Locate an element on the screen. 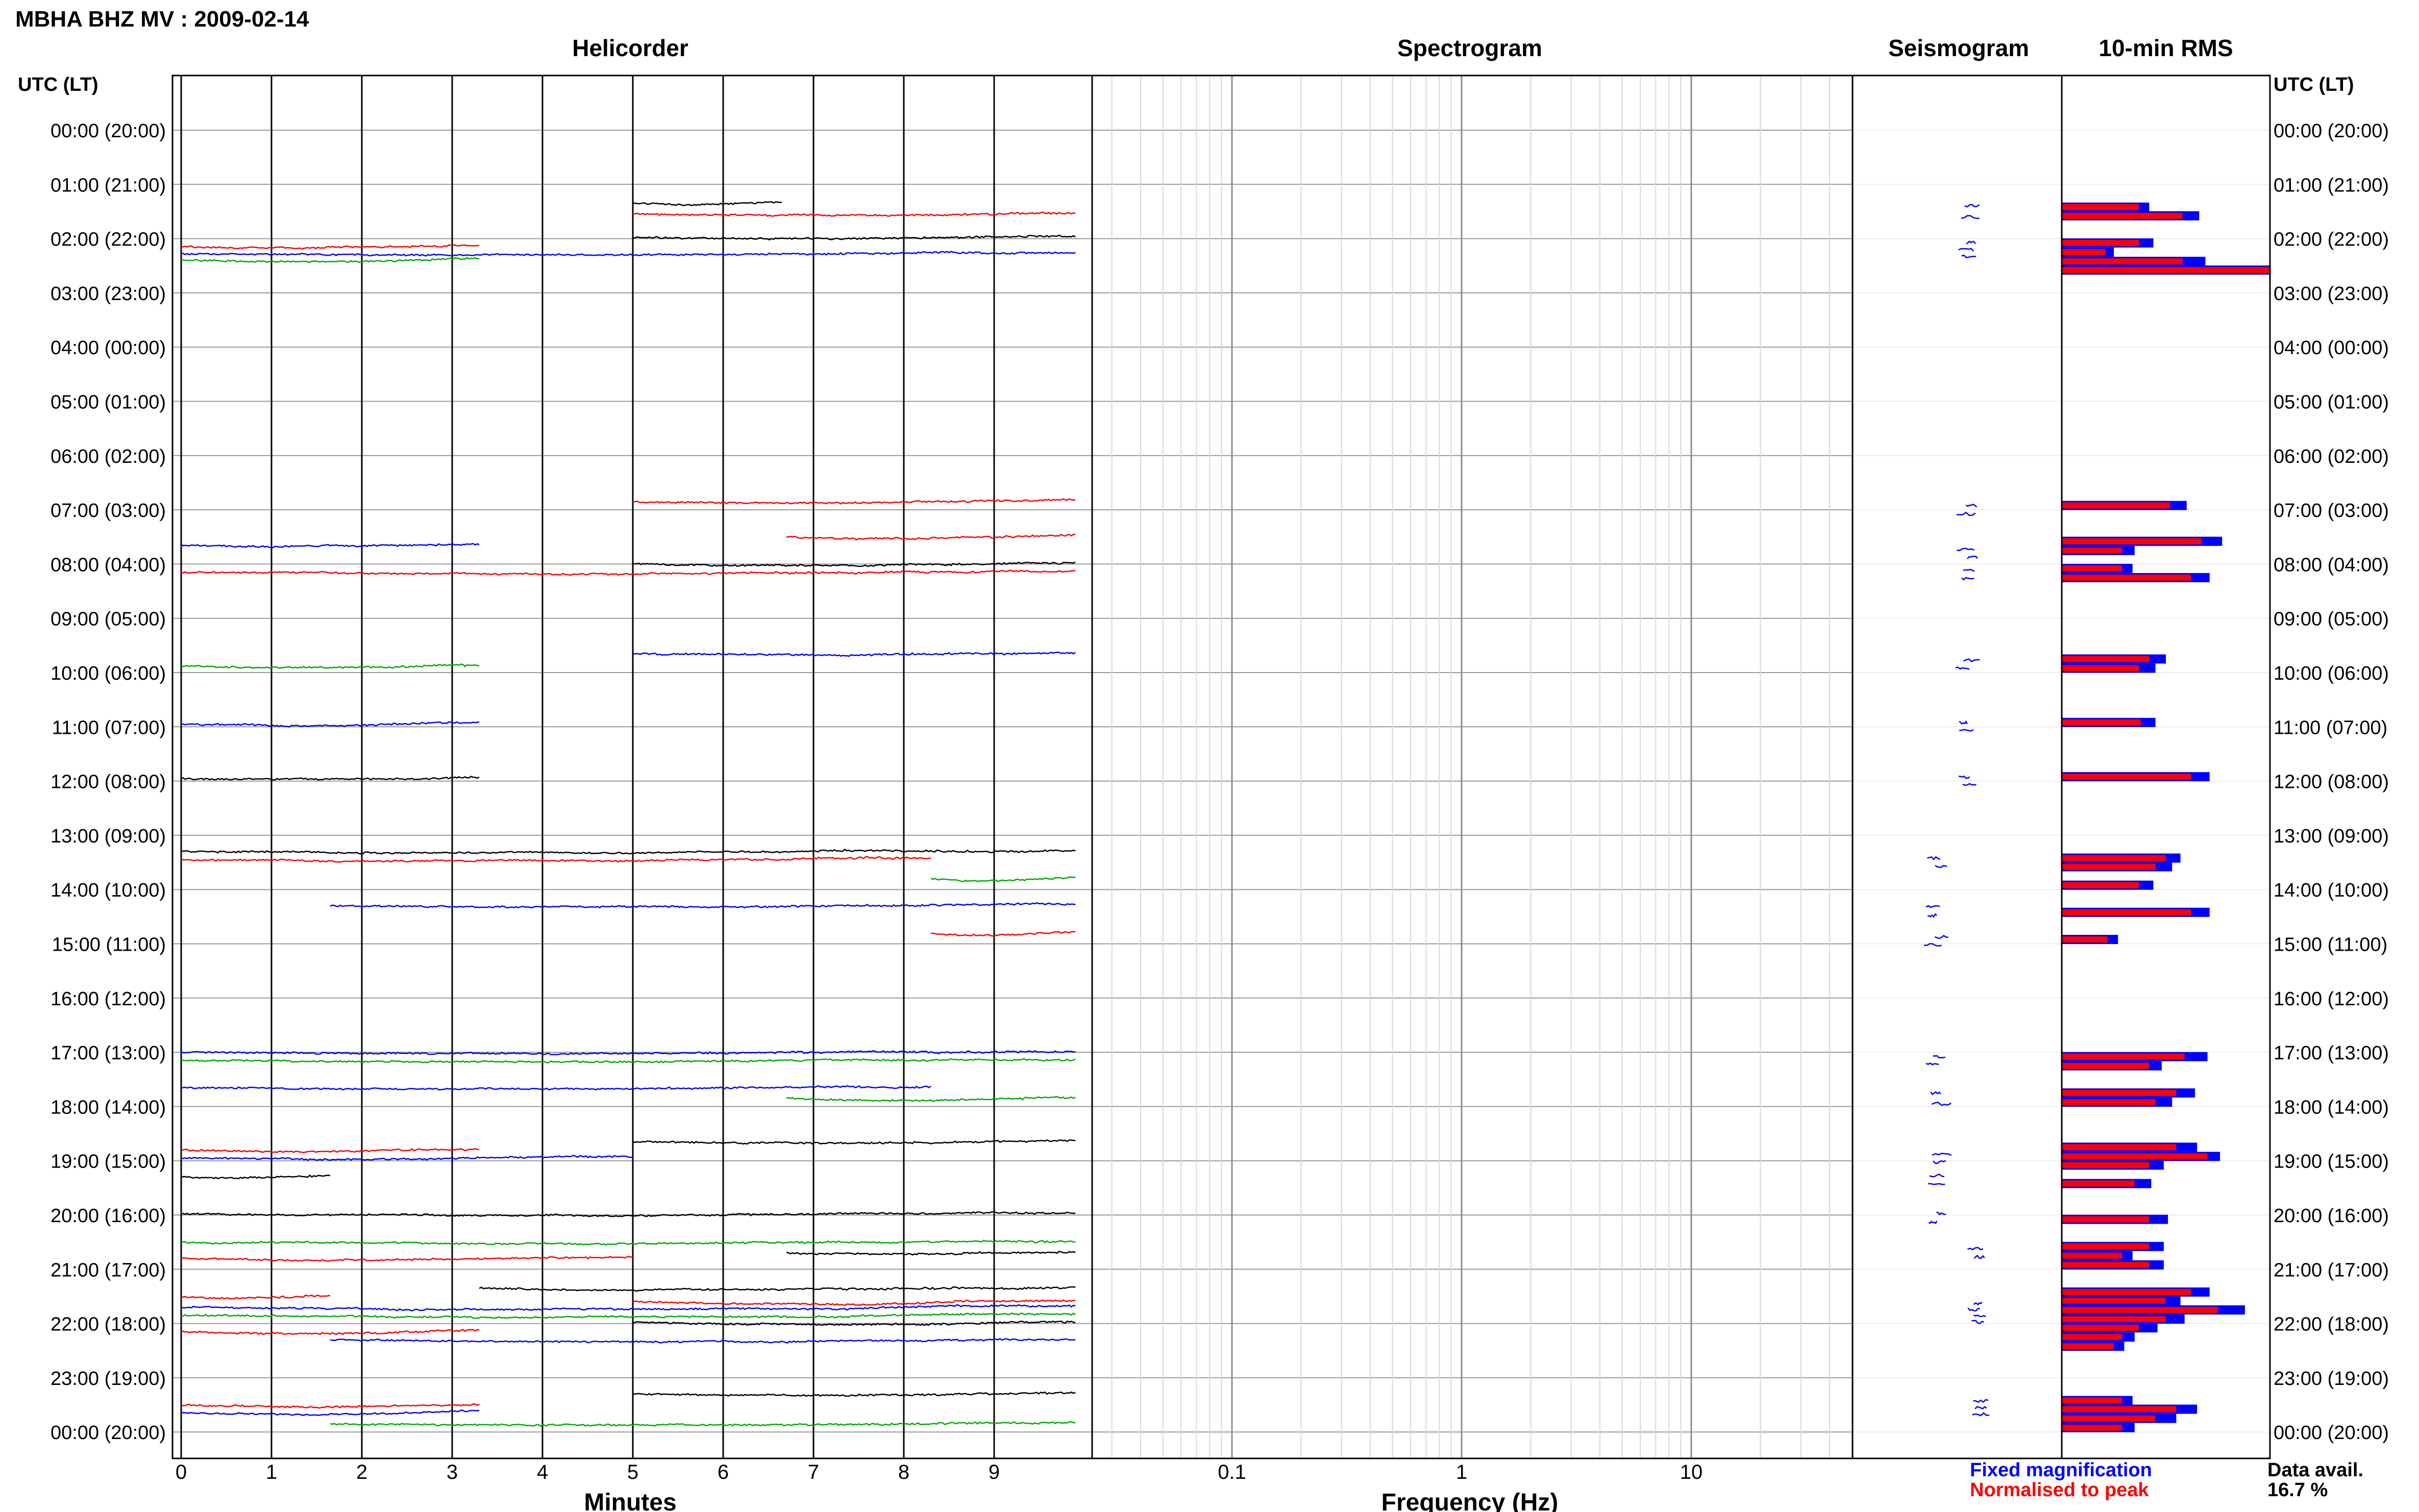 The image size is (2419, 1512). left-time-label: 04:00 (00:00) is located at coordinates (108, 348).